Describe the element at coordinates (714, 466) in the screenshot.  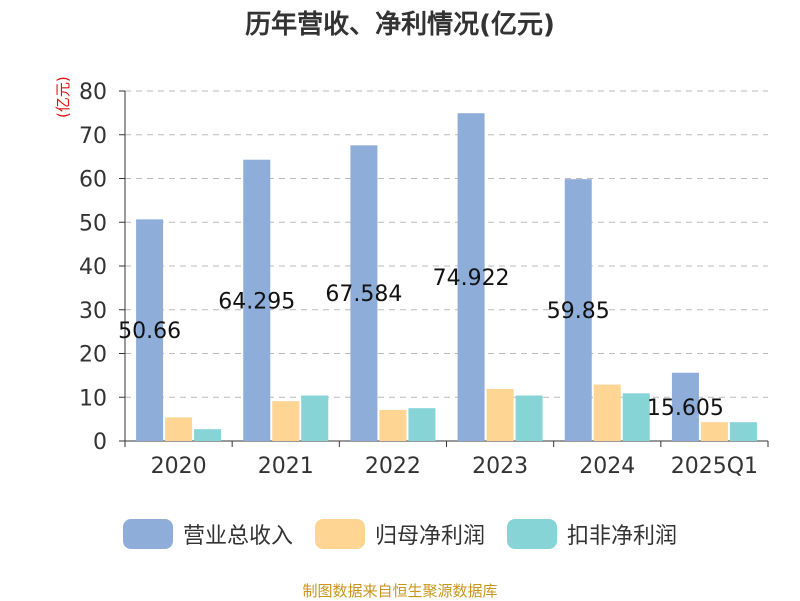
I see `x-tick-label: 2025Q1` at that location.